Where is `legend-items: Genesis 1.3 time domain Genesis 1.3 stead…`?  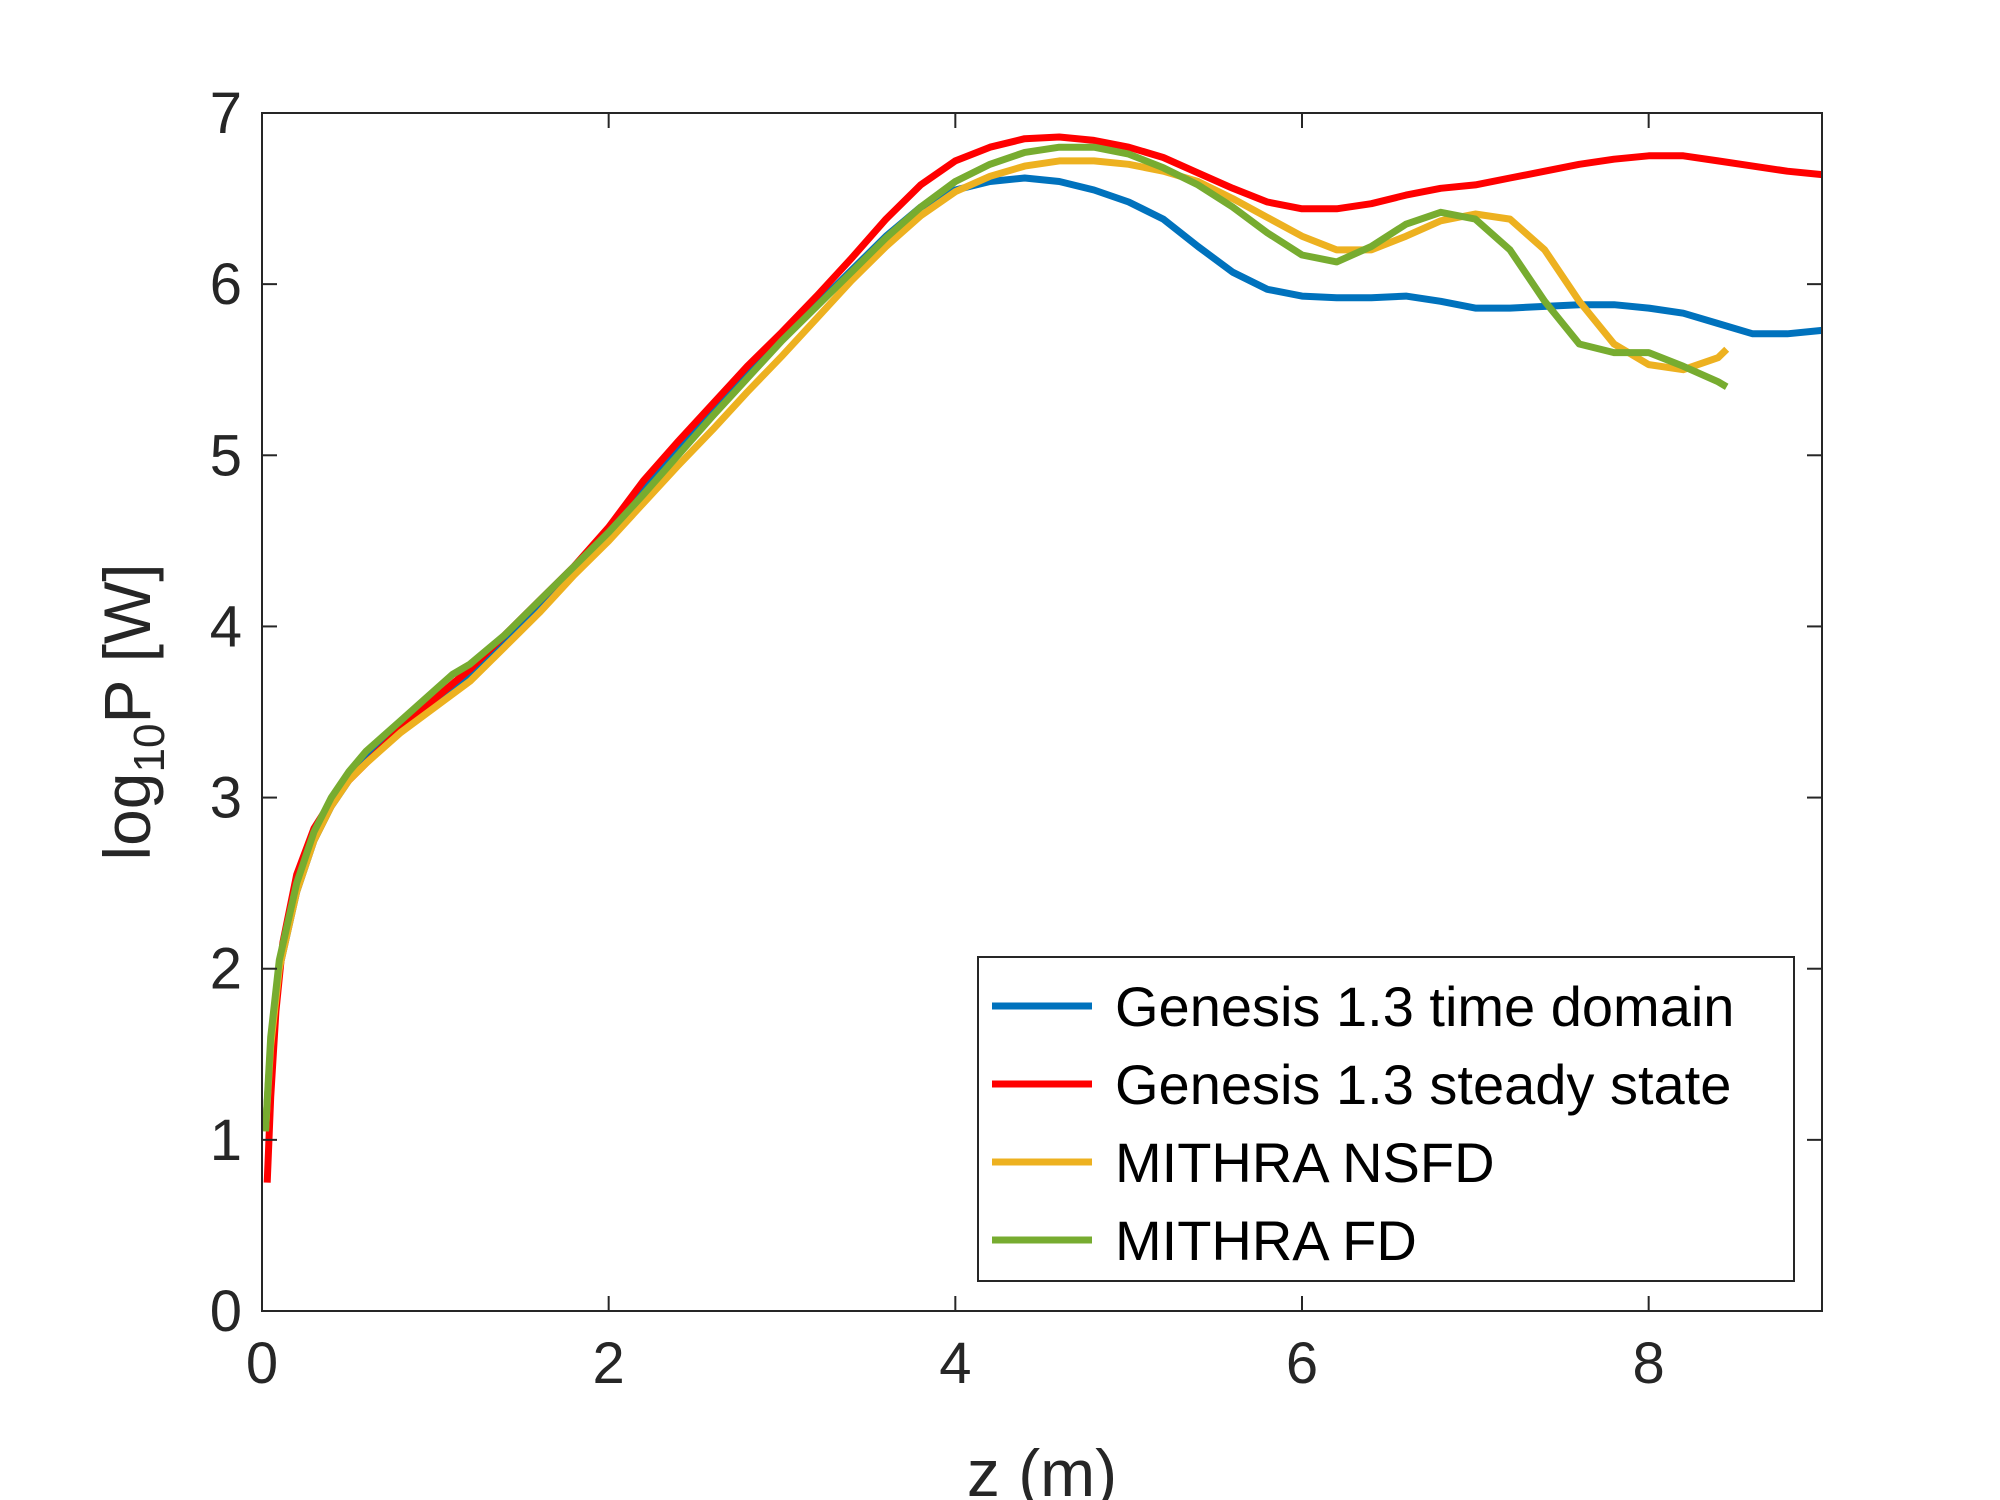 legend-items: Genesis 1.3 time domain Genesis 1.3 stead… is located at coordinates (1363, 1123).